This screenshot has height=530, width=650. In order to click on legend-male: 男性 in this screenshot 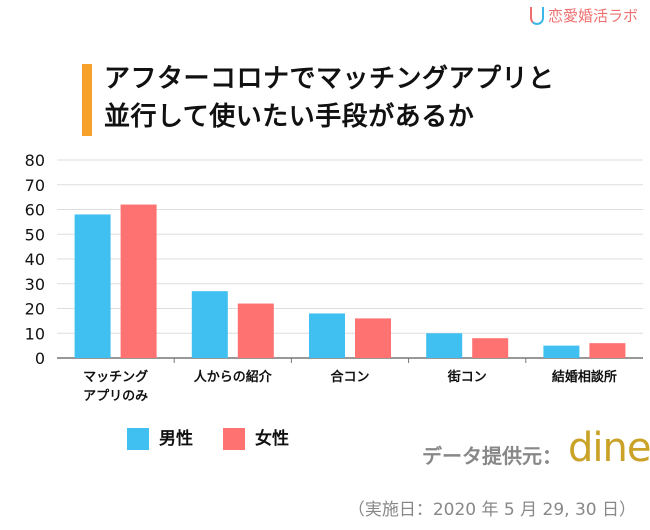, I will do `click(160, 439)`.